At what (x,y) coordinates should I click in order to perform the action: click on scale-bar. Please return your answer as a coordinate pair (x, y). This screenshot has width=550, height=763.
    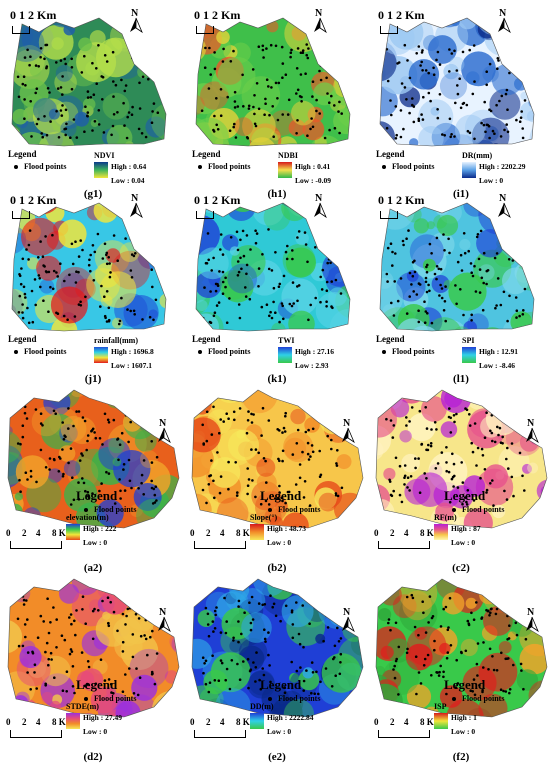
    Looking at the image, I should click on (220, 545).